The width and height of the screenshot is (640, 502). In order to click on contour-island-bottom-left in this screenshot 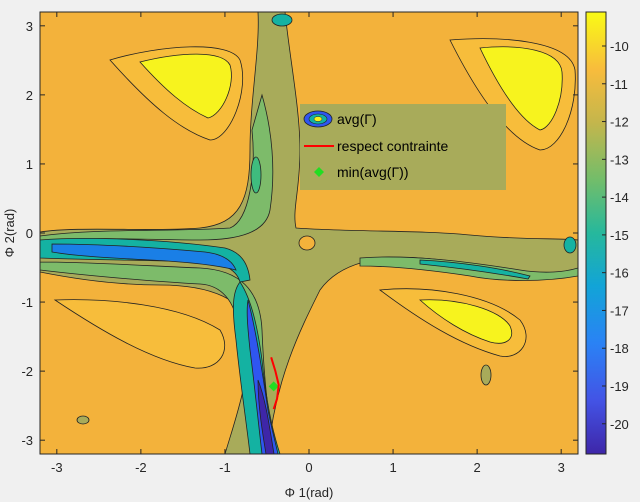, I will do `click(83, 420)`.